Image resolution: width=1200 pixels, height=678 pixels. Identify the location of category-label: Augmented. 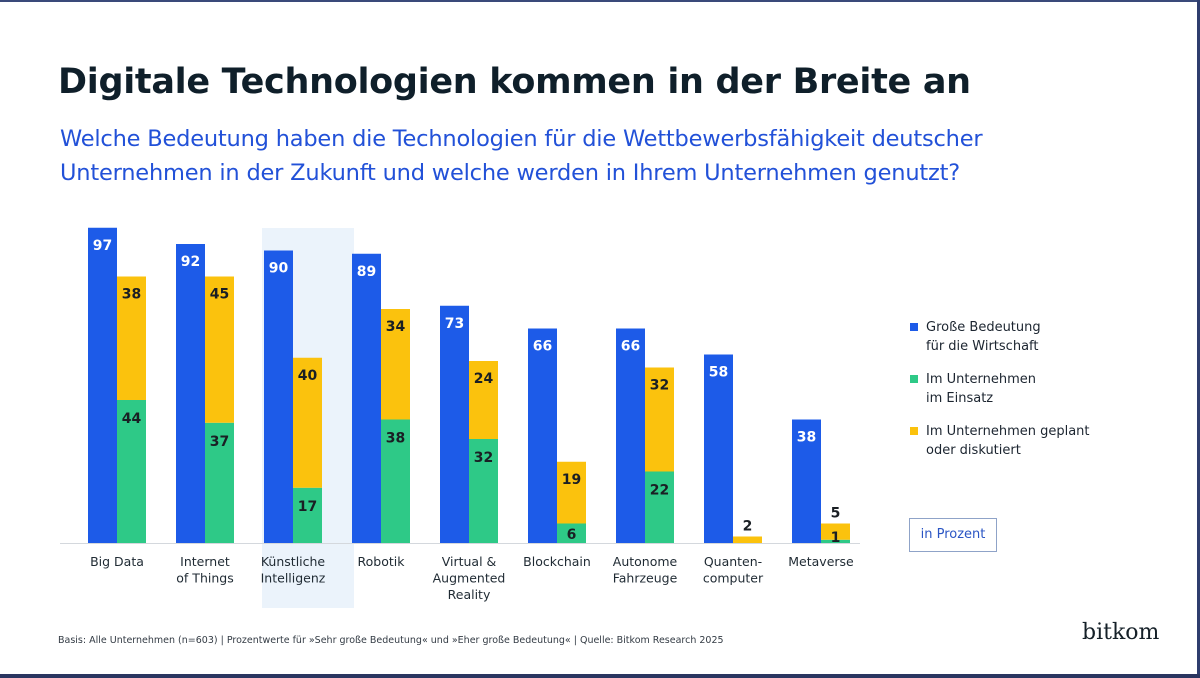
(469, 578).